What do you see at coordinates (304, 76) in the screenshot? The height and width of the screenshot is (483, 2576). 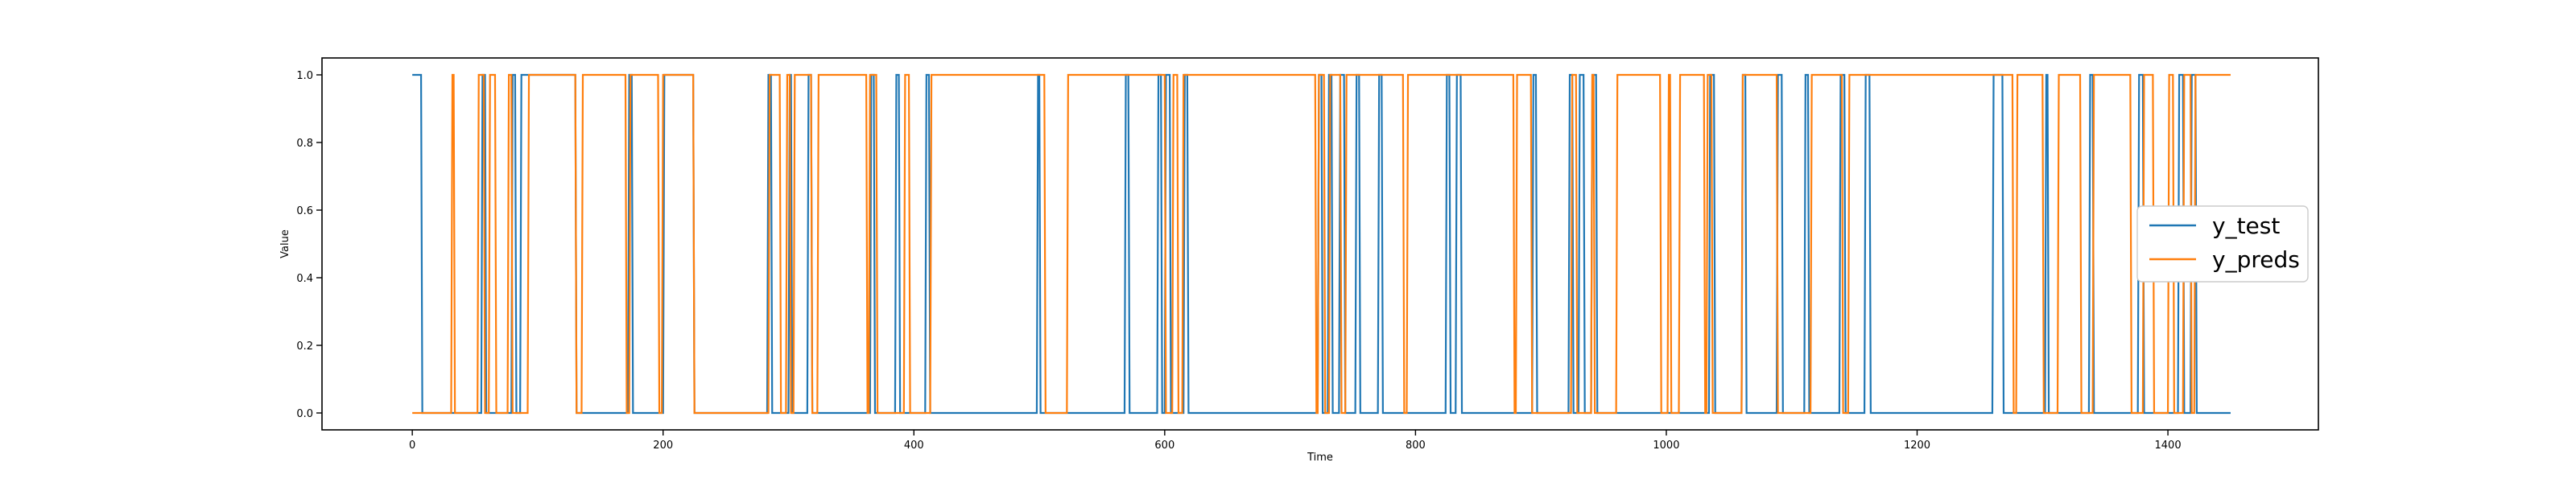 I see `y-tick-label: 1.0` at bounding box center [304, 76].